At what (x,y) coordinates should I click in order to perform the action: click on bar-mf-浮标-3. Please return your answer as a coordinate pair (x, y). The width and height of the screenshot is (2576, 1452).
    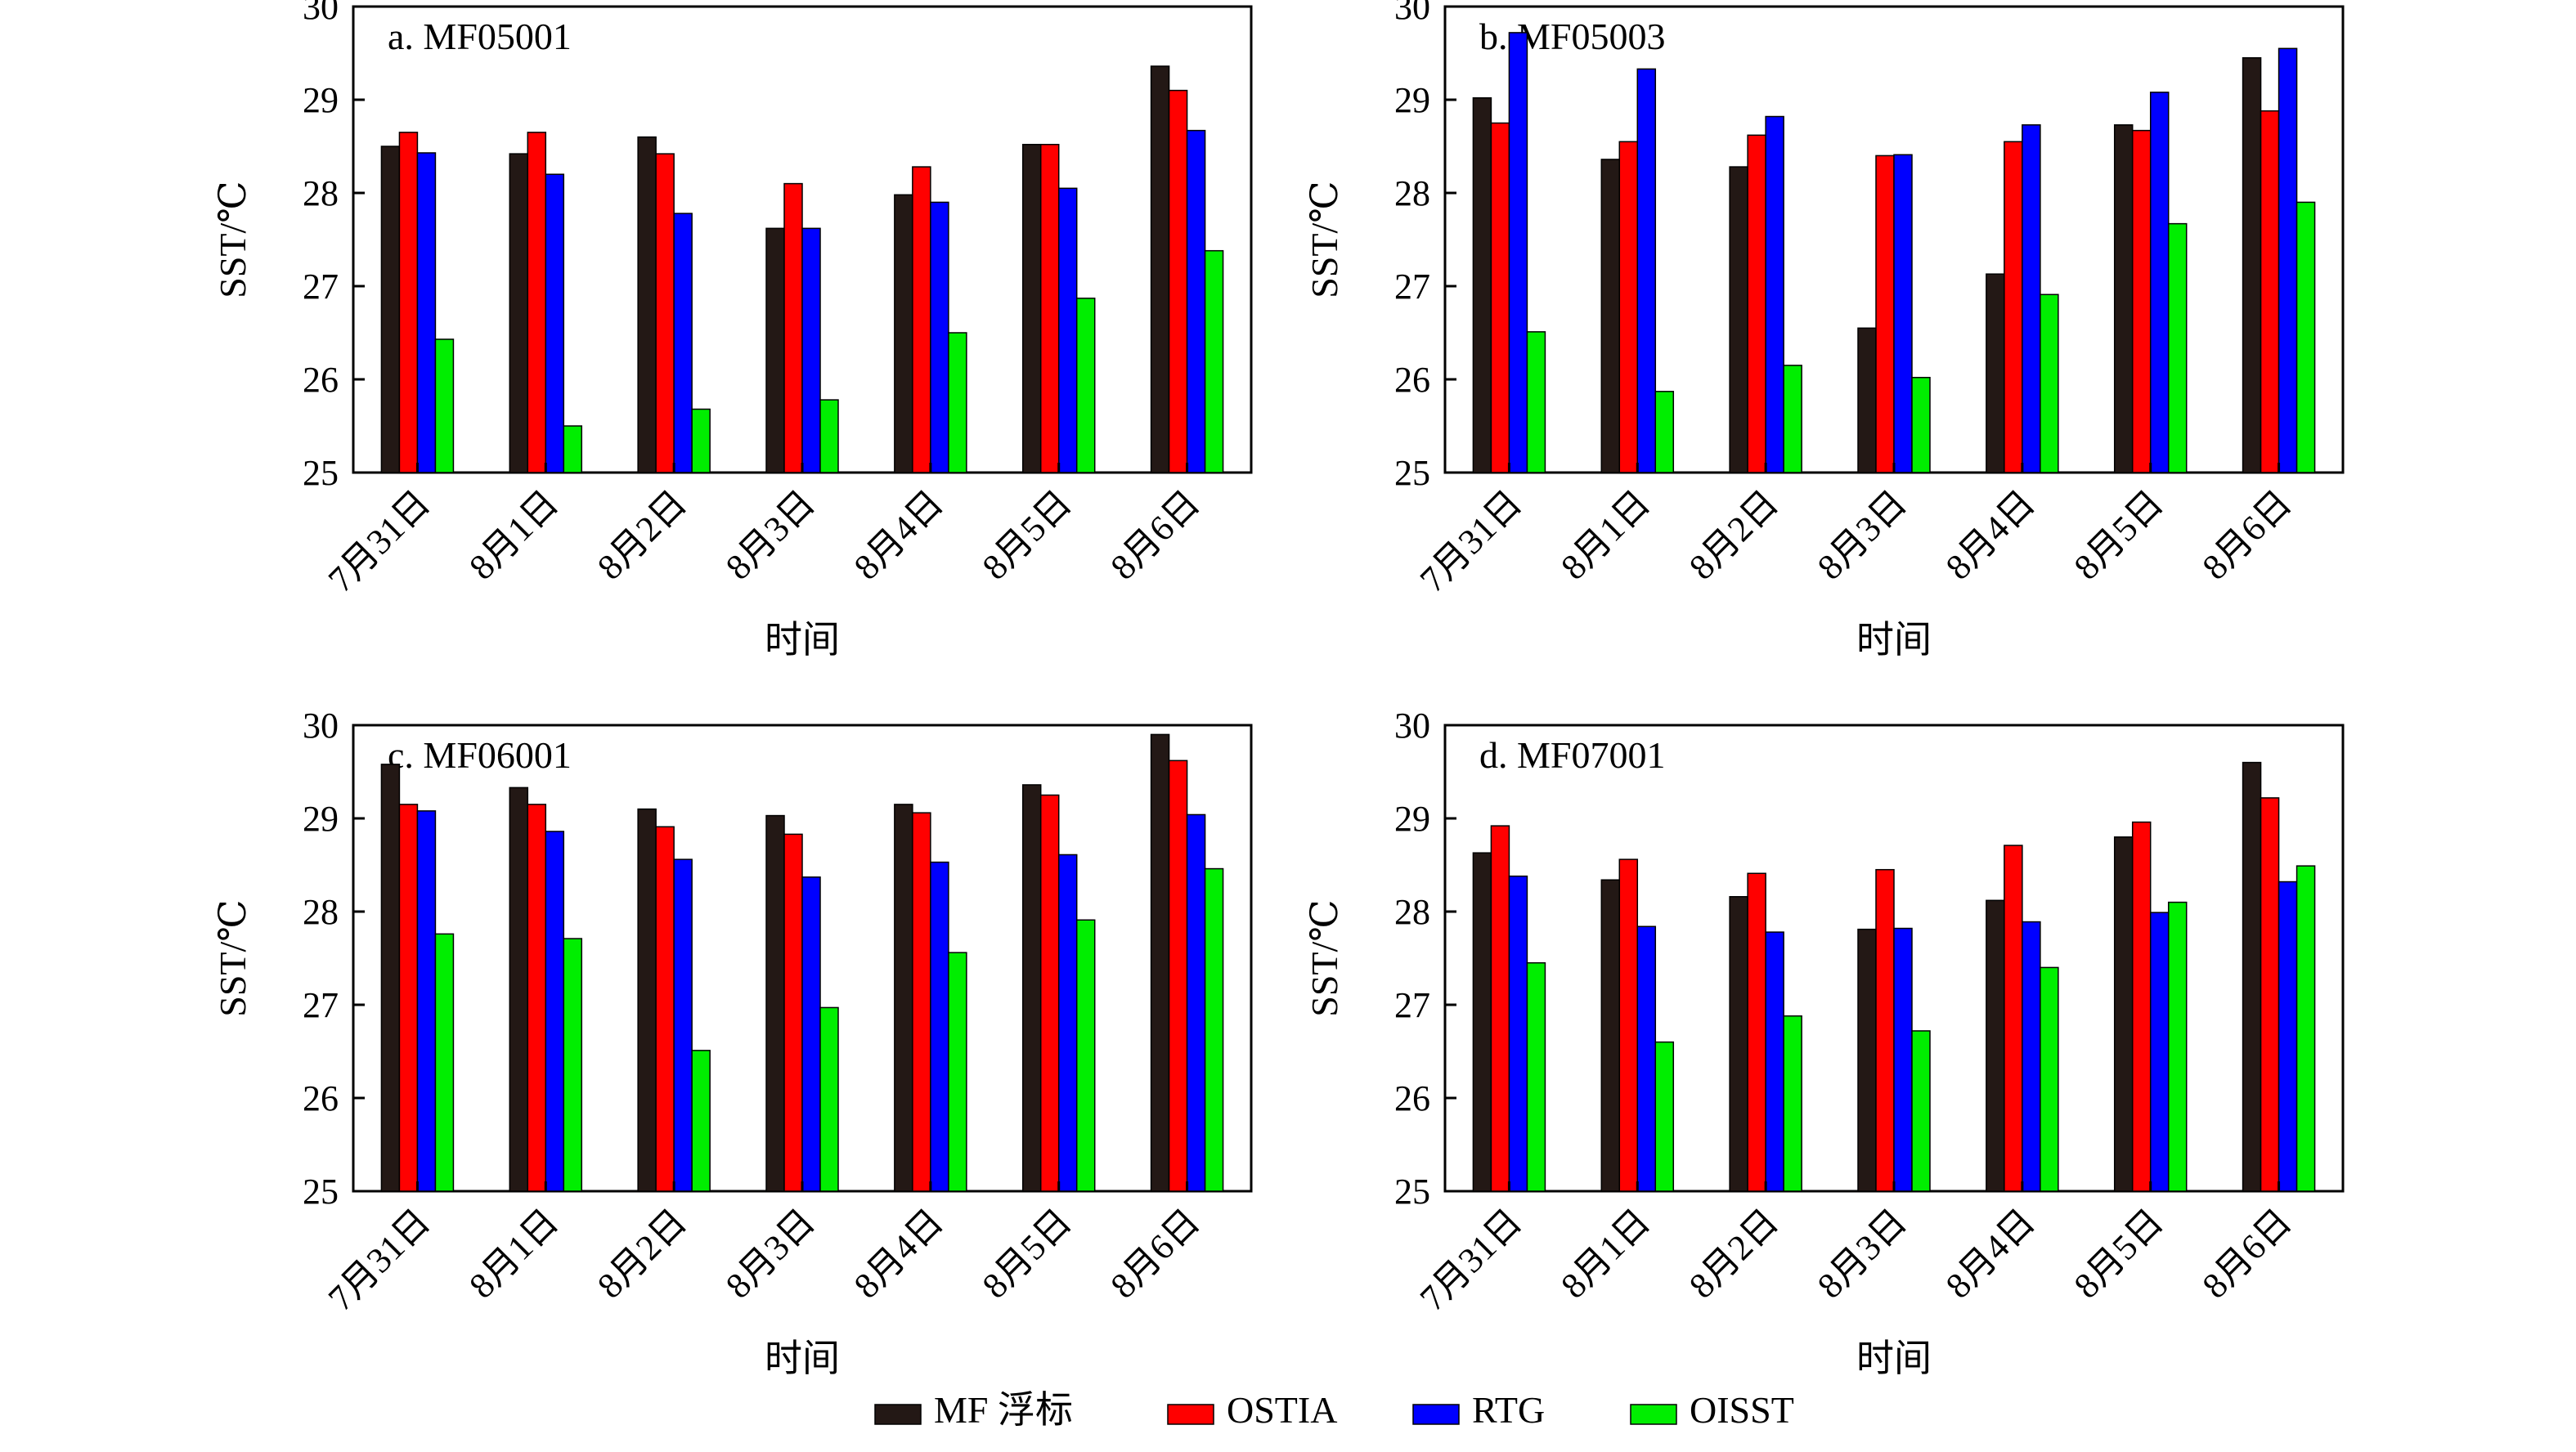
    Looking at the image, I should click on (647, 1000).